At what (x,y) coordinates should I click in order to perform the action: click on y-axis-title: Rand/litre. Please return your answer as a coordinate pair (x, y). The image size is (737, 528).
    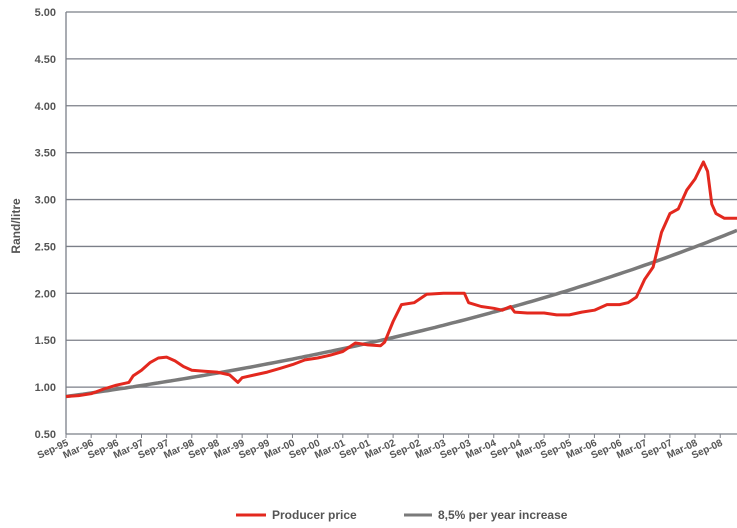
    Looking at the image, I should click on (16, 226).